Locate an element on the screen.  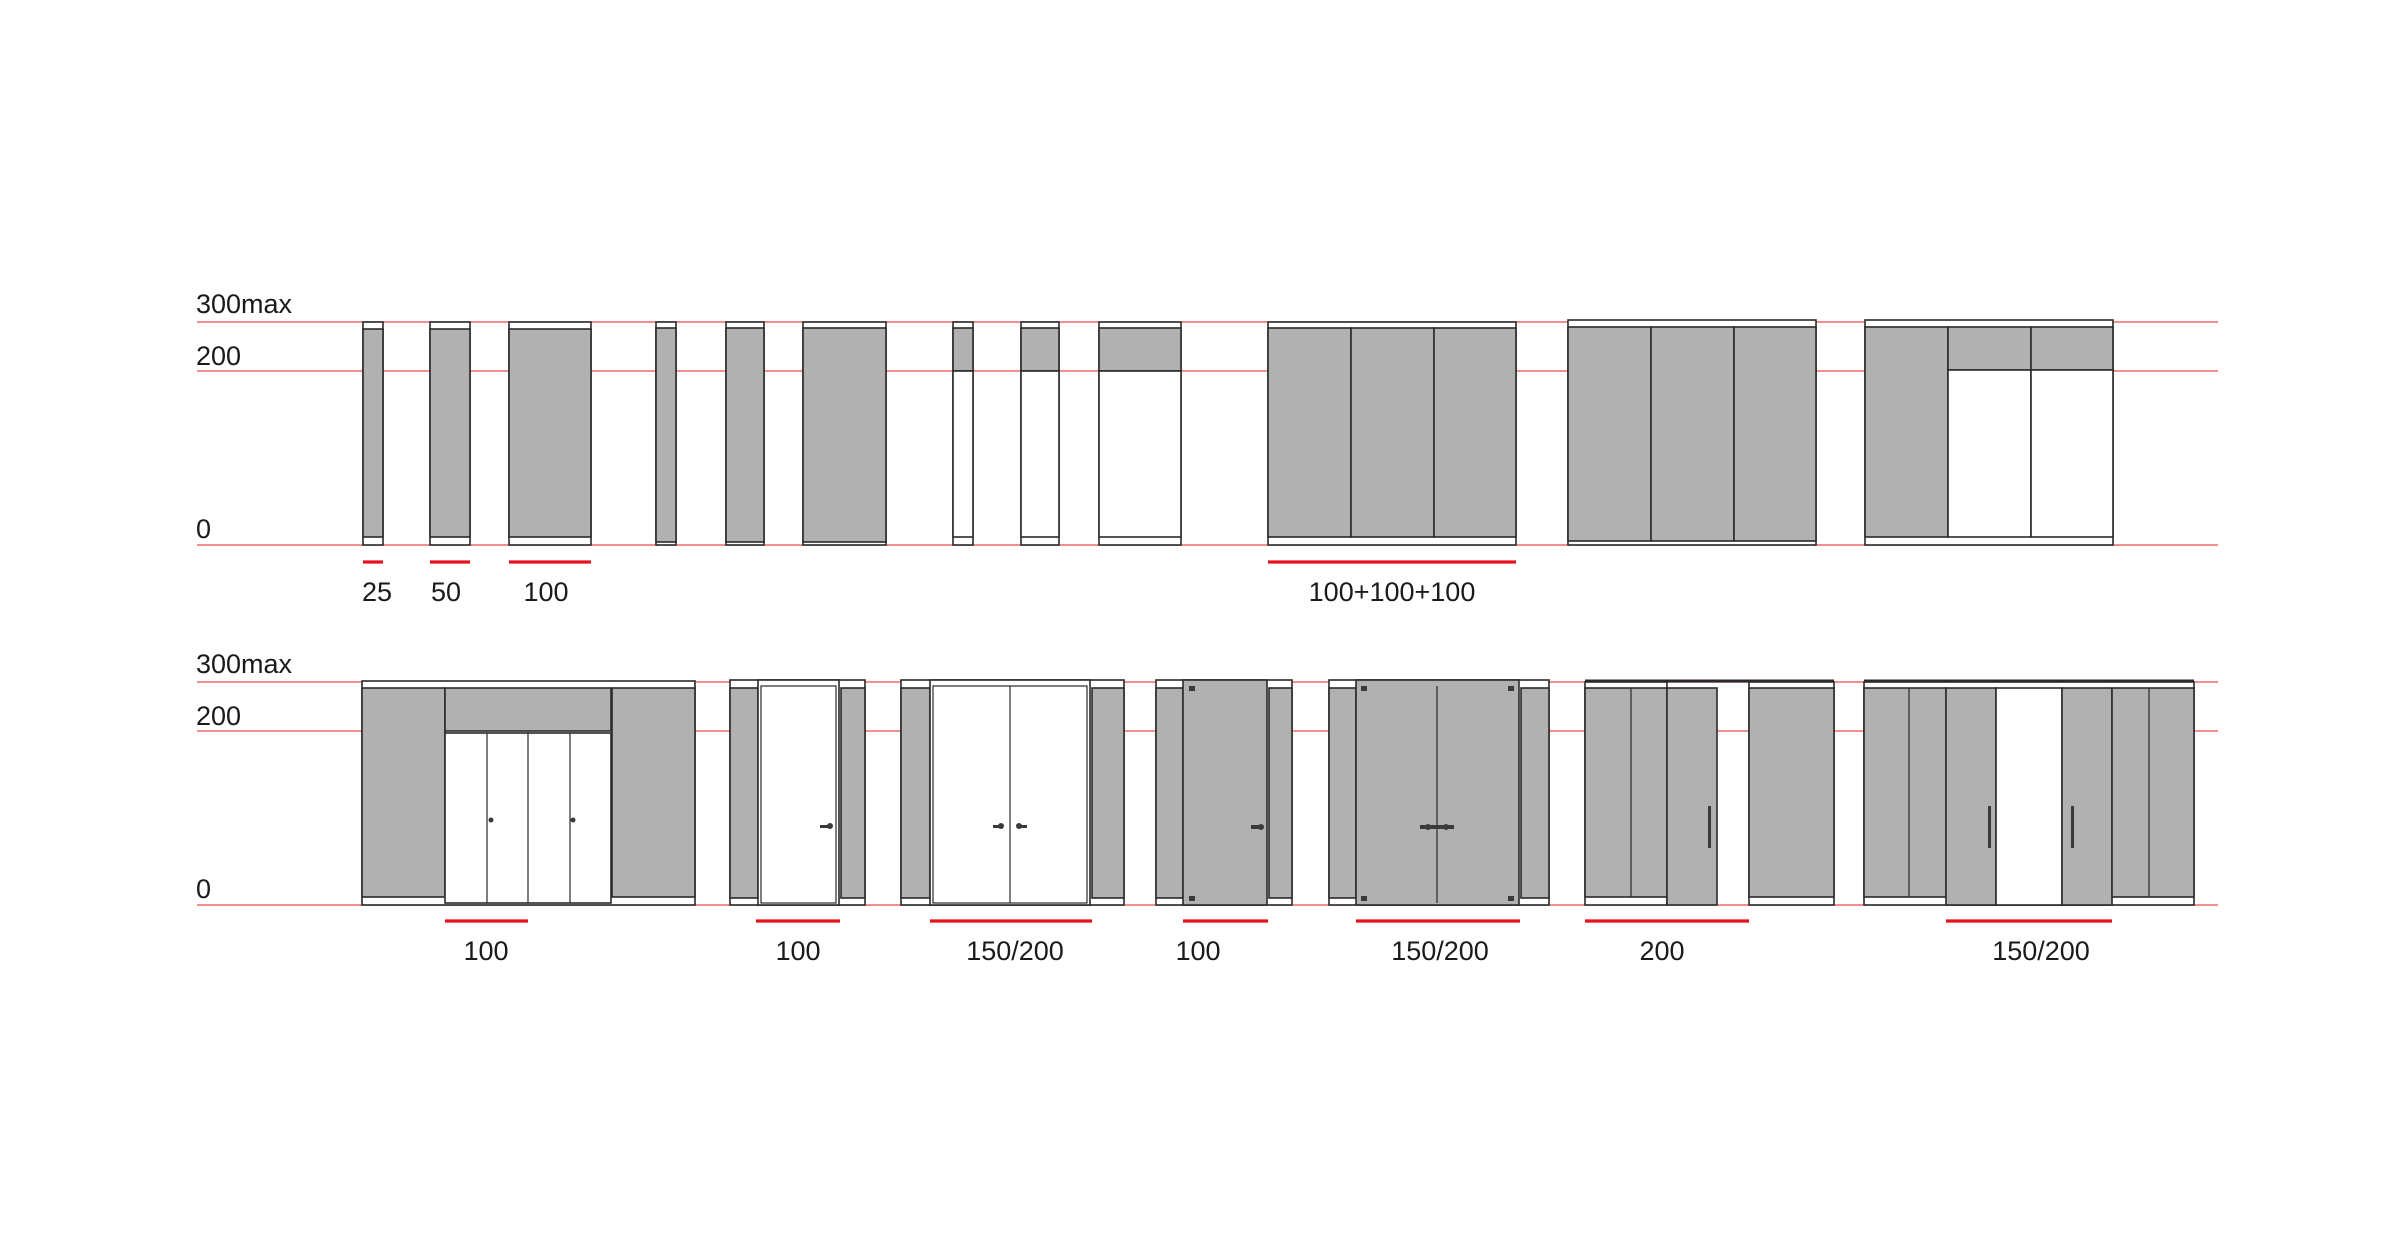
opaque-double-door-assembly is located at coordinates (1439, 792).